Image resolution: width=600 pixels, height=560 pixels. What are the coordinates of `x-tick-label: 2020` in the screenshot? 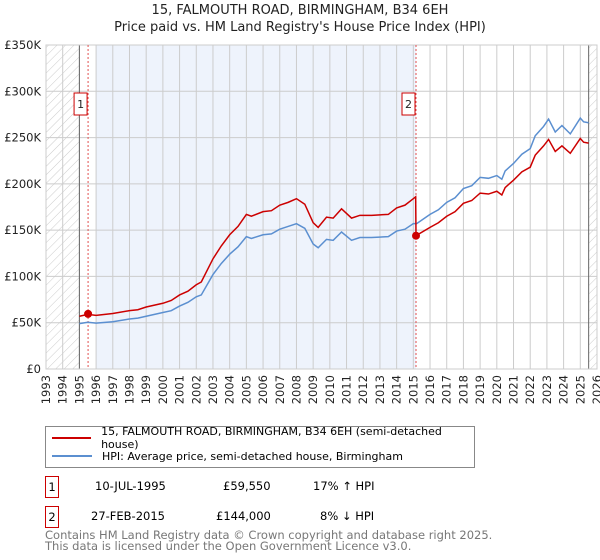 It's located at (497, 389).